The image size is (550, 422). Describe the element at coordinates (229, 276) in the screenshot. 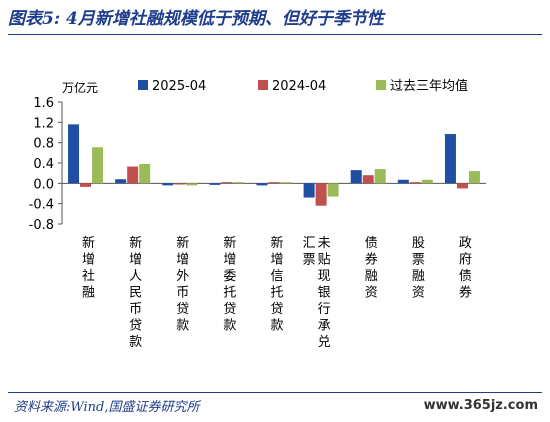

I see `x-category-char: 委` at that location.